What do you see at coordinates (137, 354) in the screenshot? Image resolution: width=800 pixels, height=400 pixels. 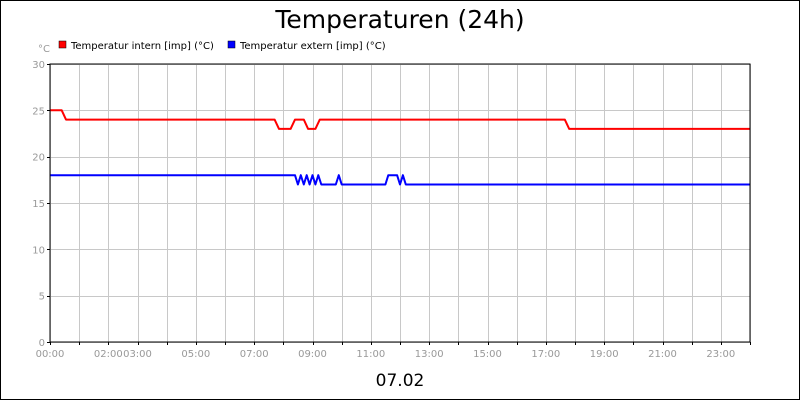 I see `x-tick-label: 03:00` at bounding box center [137, 354].